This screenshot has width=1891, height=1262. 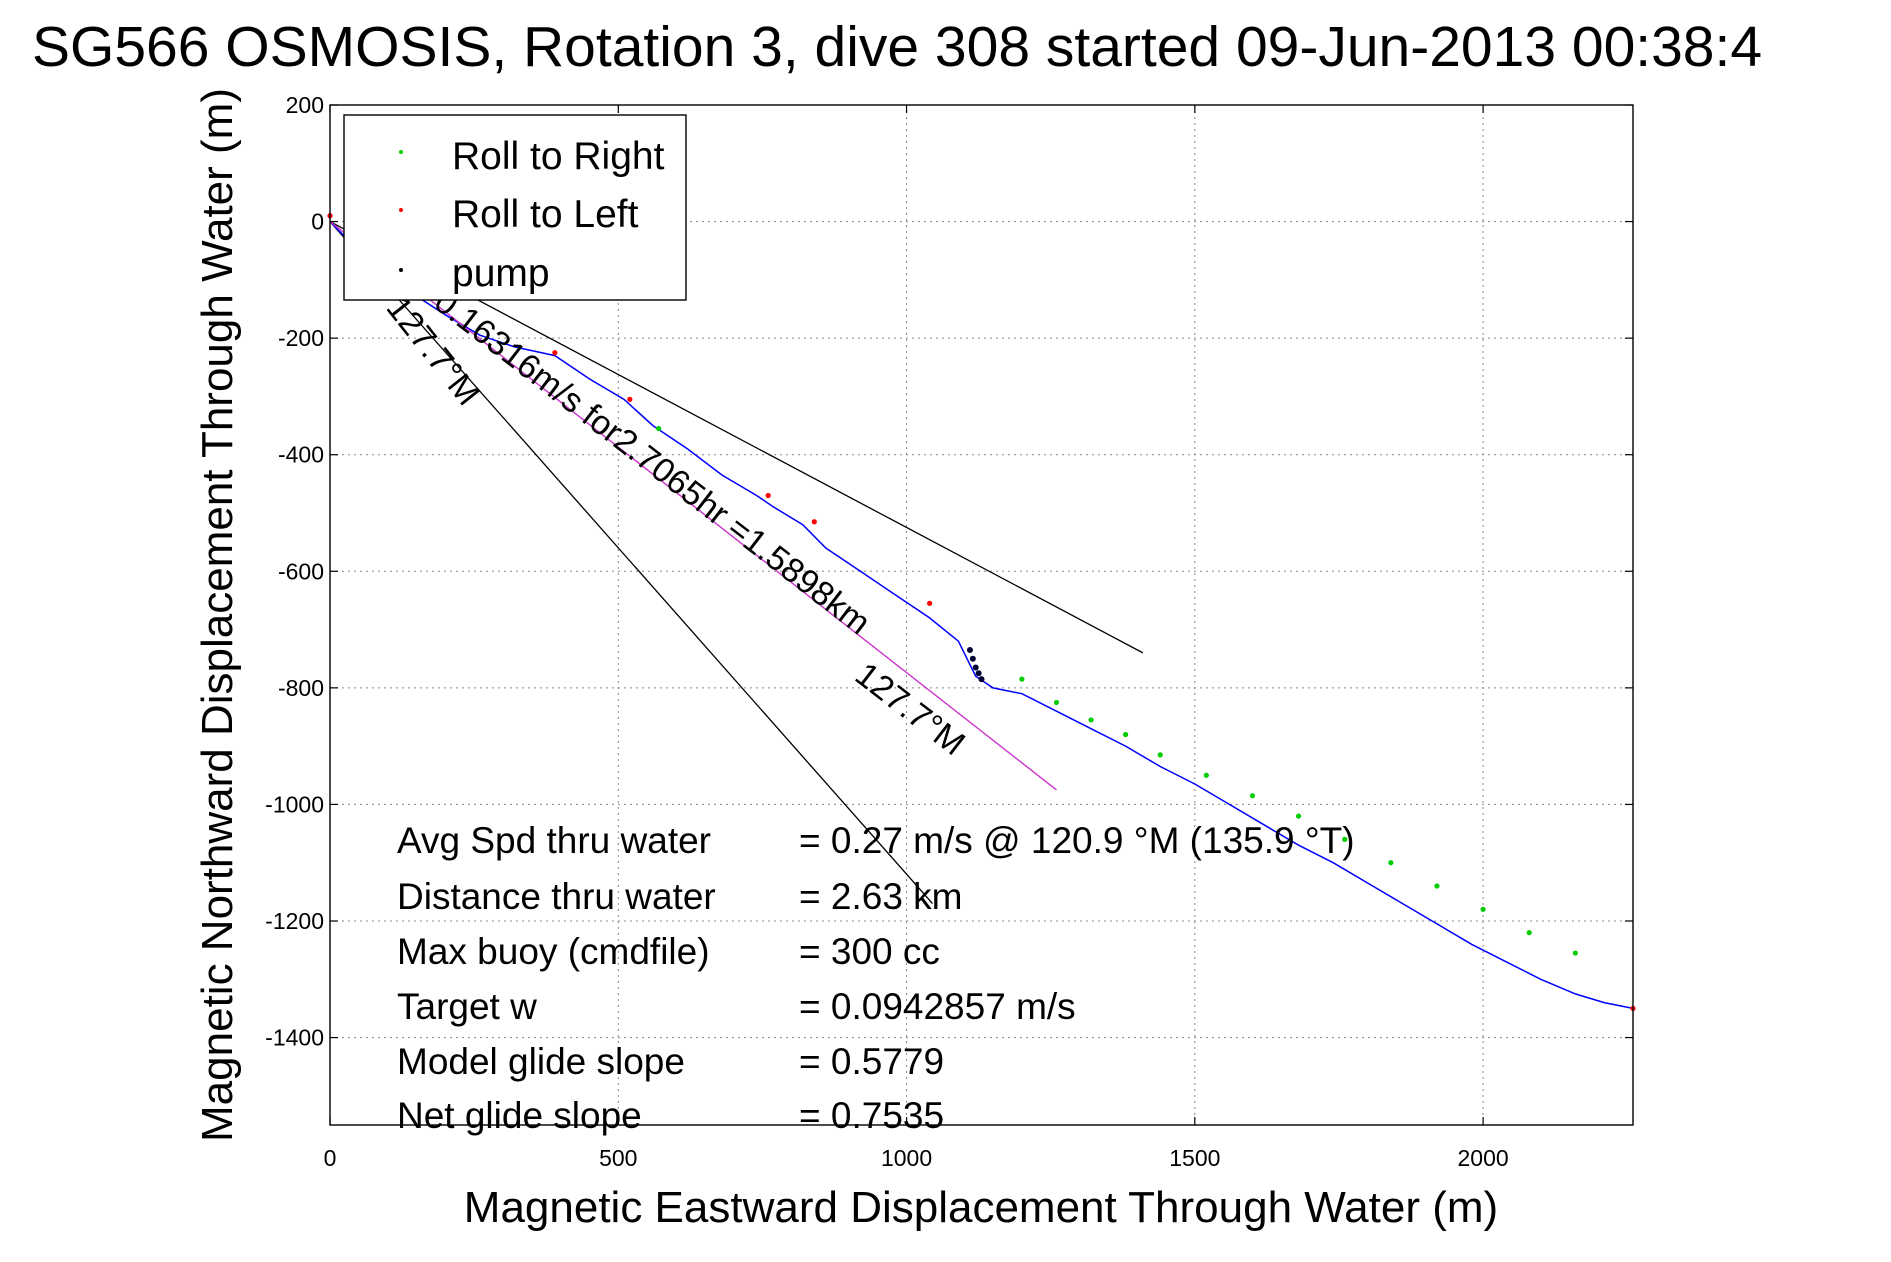 I want to click on x-tick-label: 2000, so click(x=1483, y=1158).